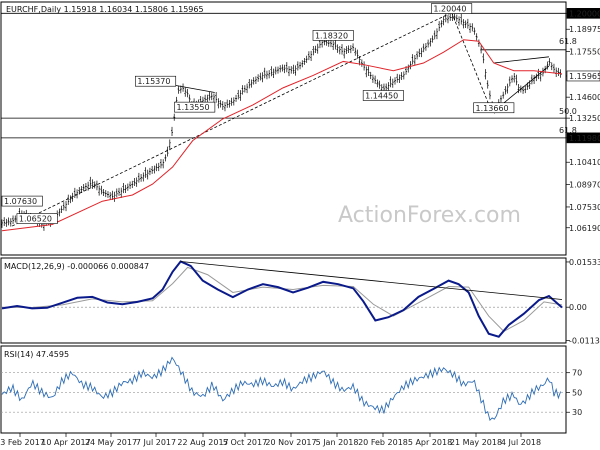  What do you see at coordinates (476, 442) in the screenshot?
I see `x-tick-label: 21 May 2018` at bounding box center [476, 442].